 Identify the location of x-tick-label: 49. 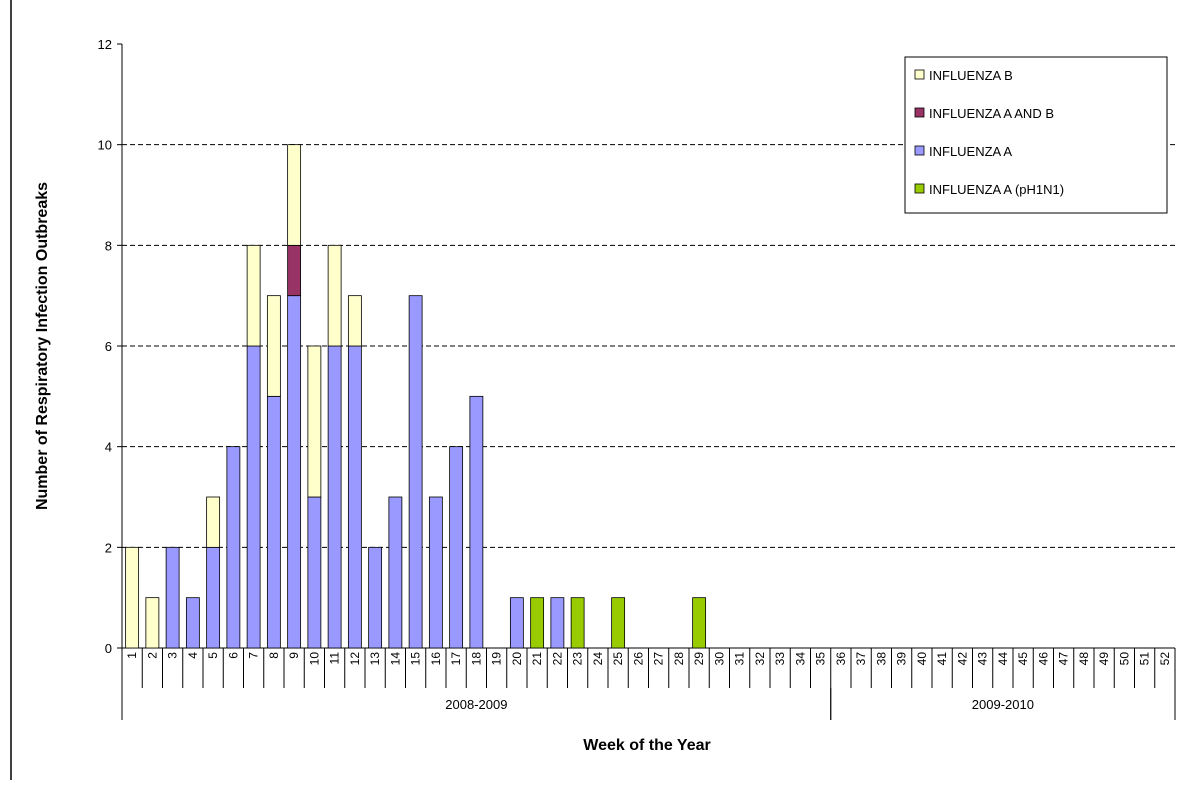
(1104, 659).